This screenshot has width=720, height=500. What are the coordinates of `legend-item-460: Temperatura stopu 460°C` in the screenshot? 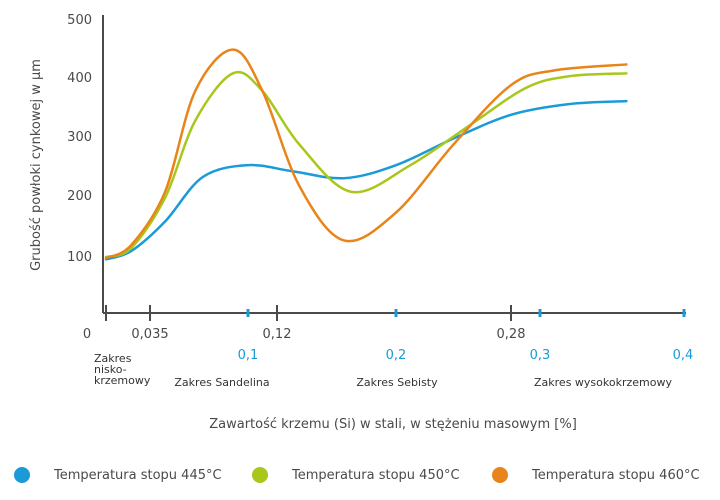 It's located at (596, 475).